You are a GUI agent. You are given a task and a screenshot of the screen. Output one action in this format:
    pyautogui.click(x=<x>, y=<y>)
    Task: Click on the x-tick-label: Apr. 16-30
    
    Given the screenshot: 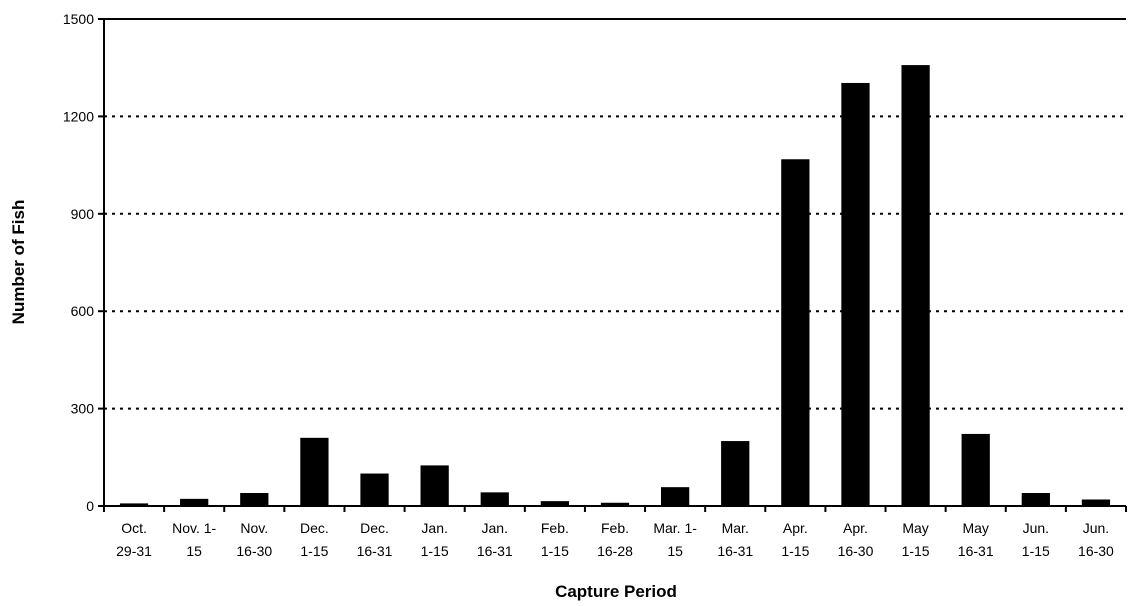 What is the action you would take?
    pyautogui.click(x=856, y=539)
    